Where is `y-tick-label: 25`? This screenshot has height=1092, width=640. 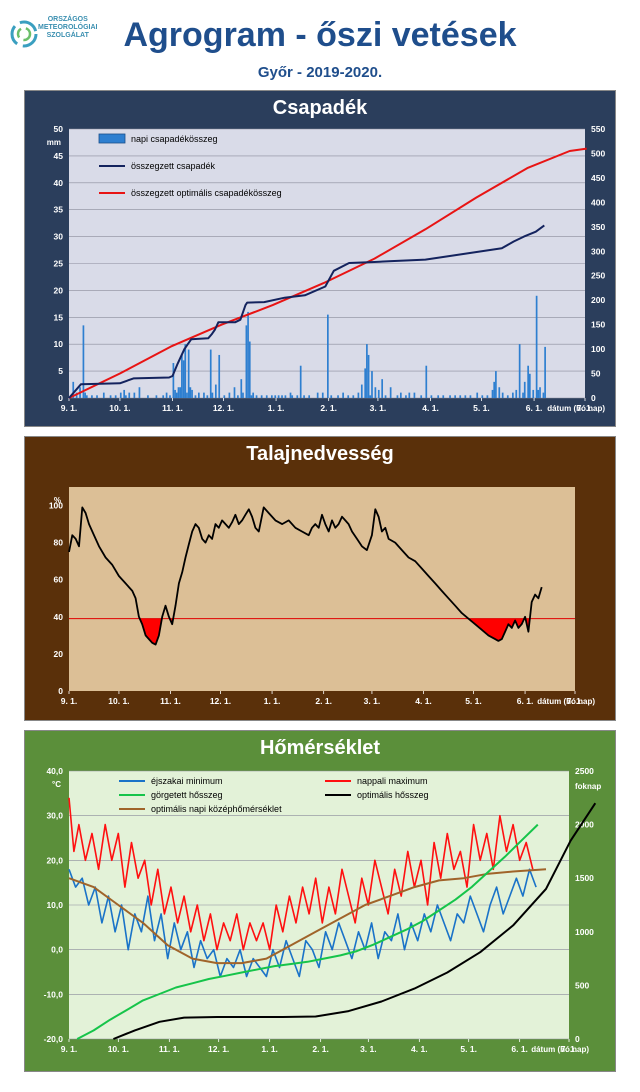 y-tick-label: 25 is located at coordinates (59, 264).